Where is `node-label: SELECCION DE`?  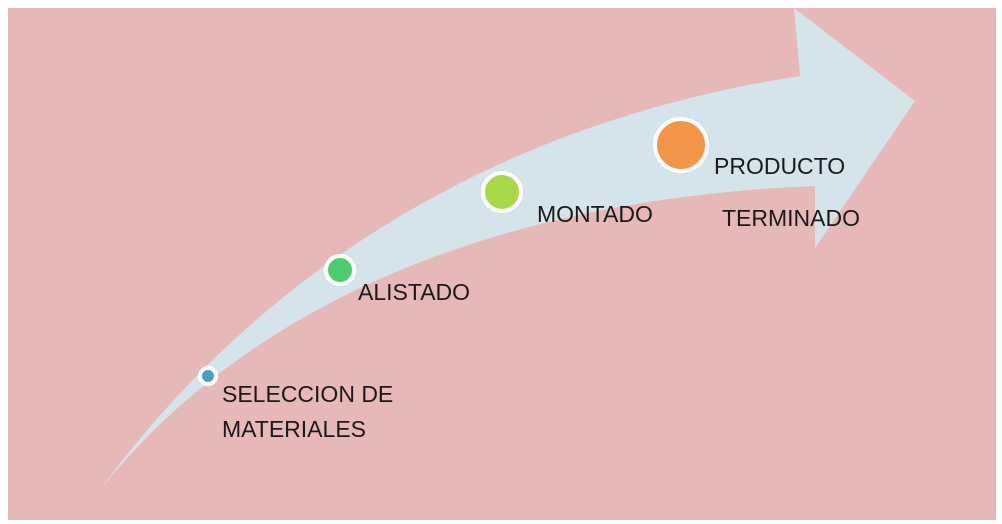 node-label: SELECCION DE is located at coordinates (307, 394).